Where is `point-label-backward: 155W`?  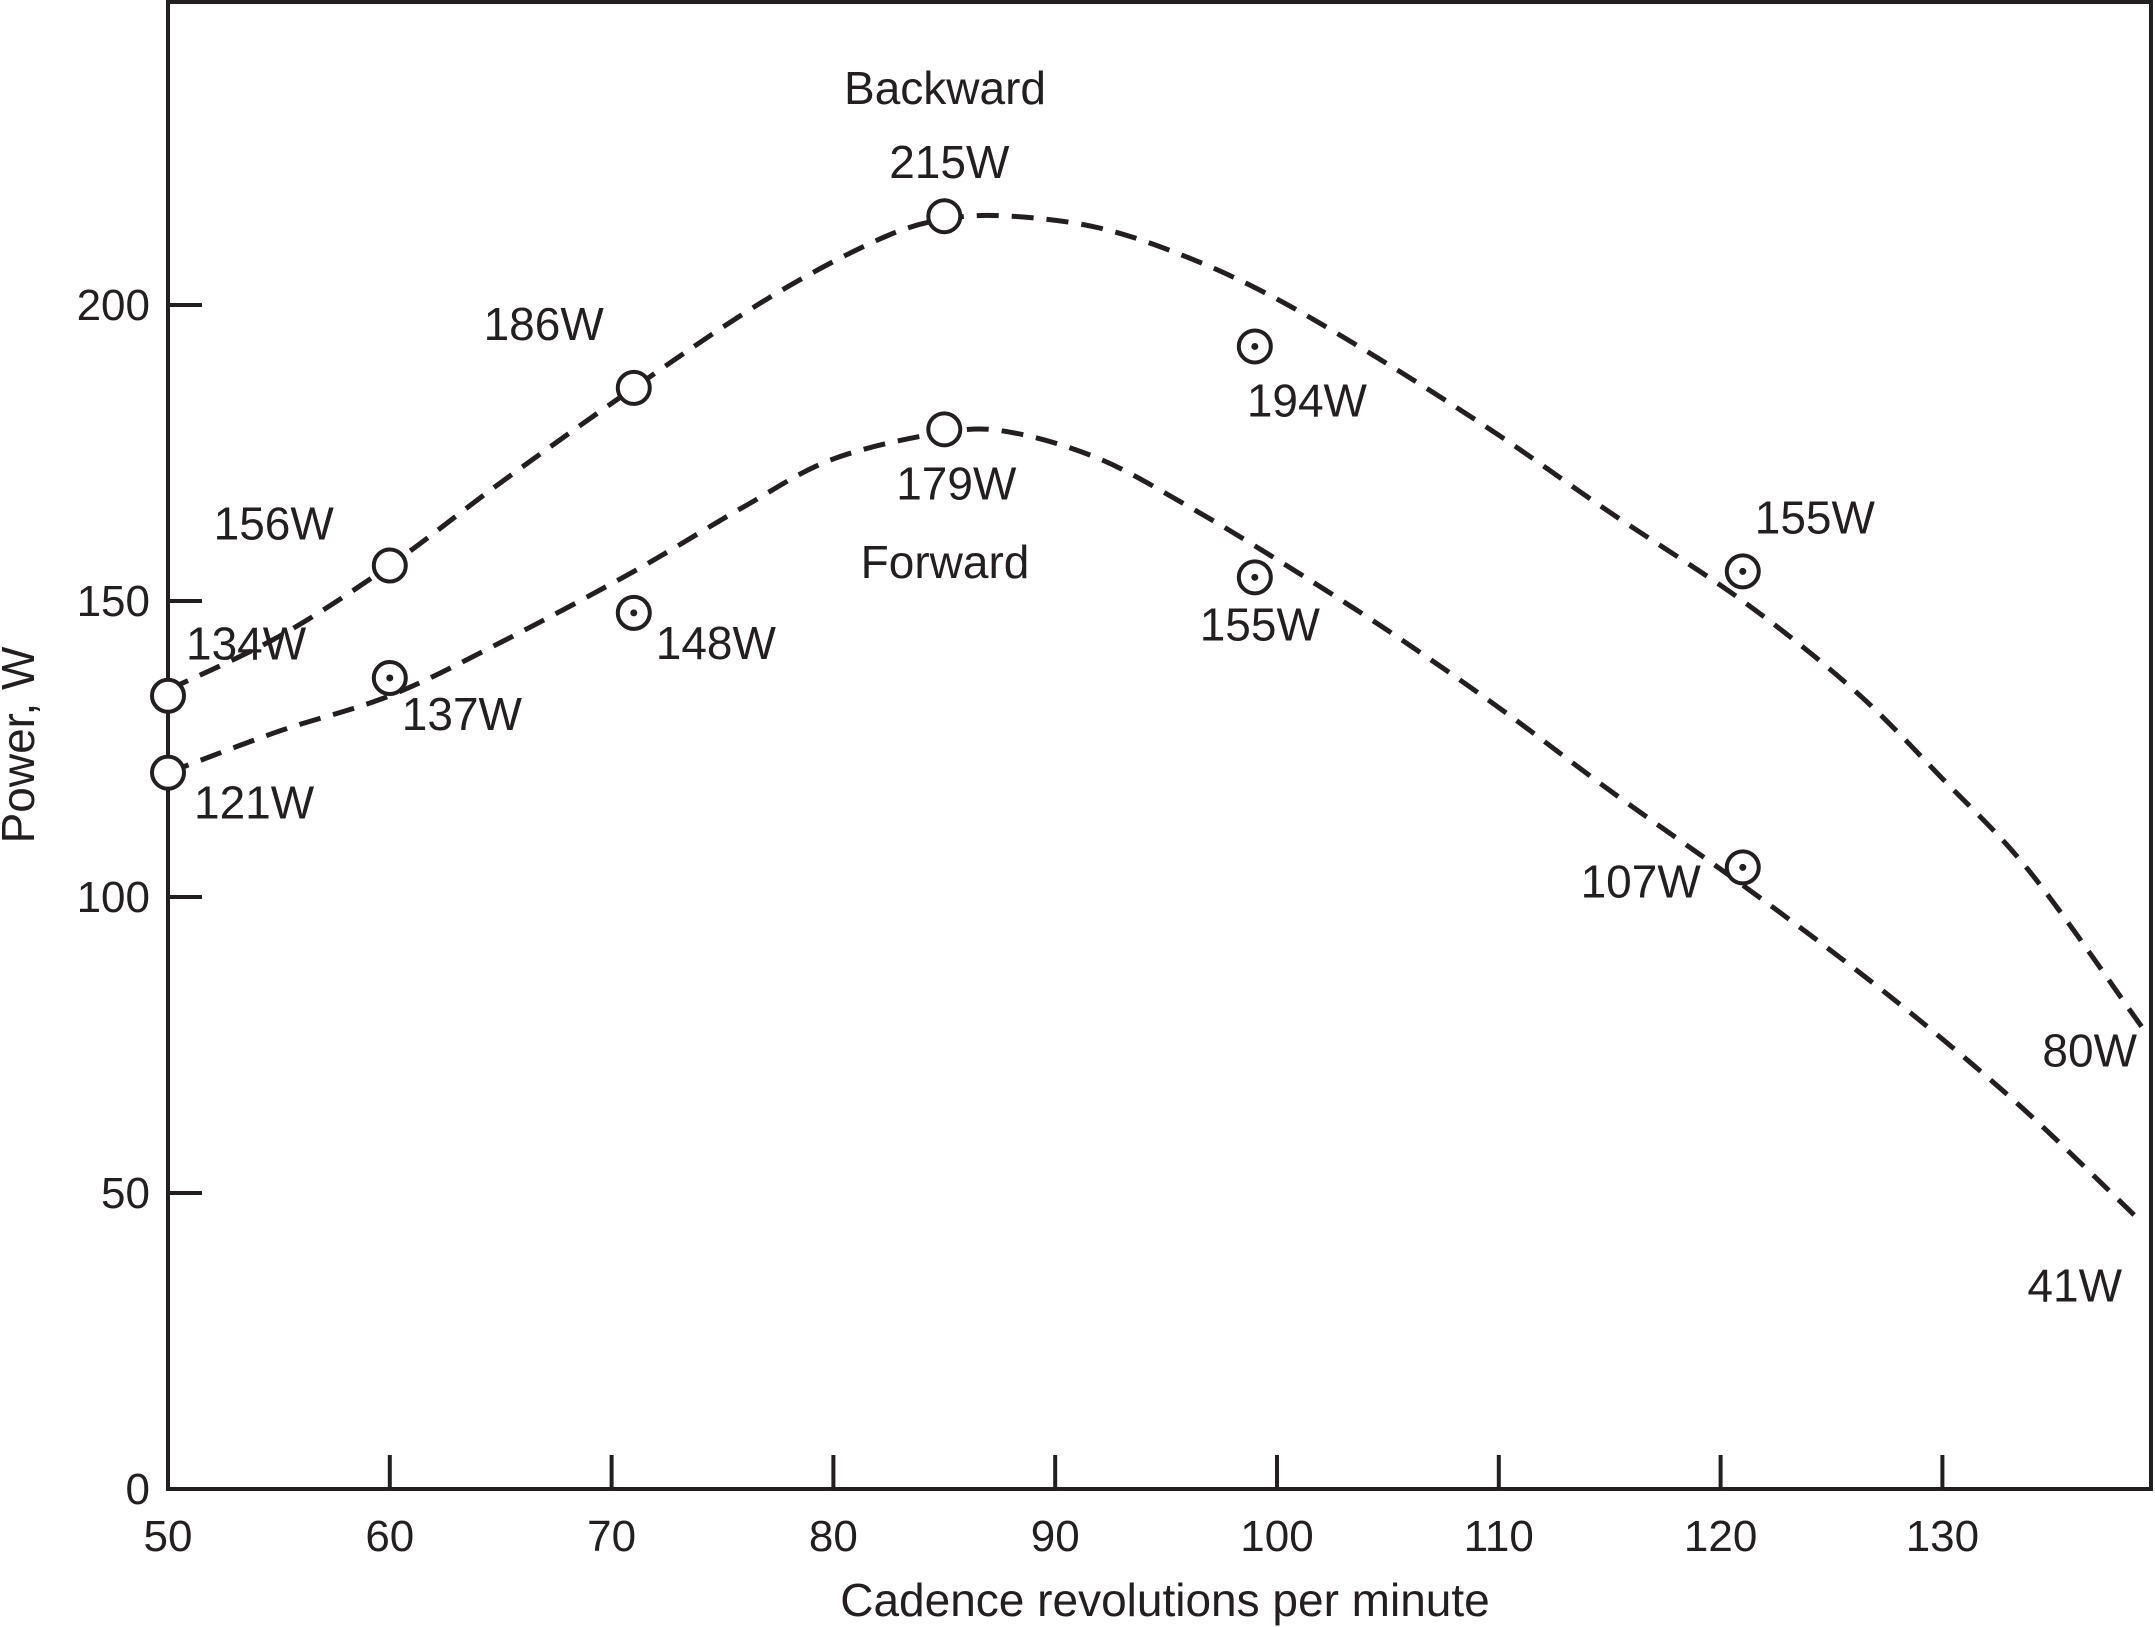
point-label-backward: 155W is located at coordinates (1815, 517).